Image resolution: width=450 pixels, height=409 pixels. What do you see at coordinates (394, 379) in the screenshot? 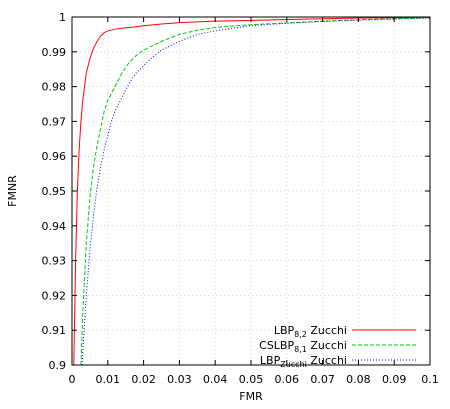
I see `x-tick-label: 0.09` at bounding box center [394, 379].